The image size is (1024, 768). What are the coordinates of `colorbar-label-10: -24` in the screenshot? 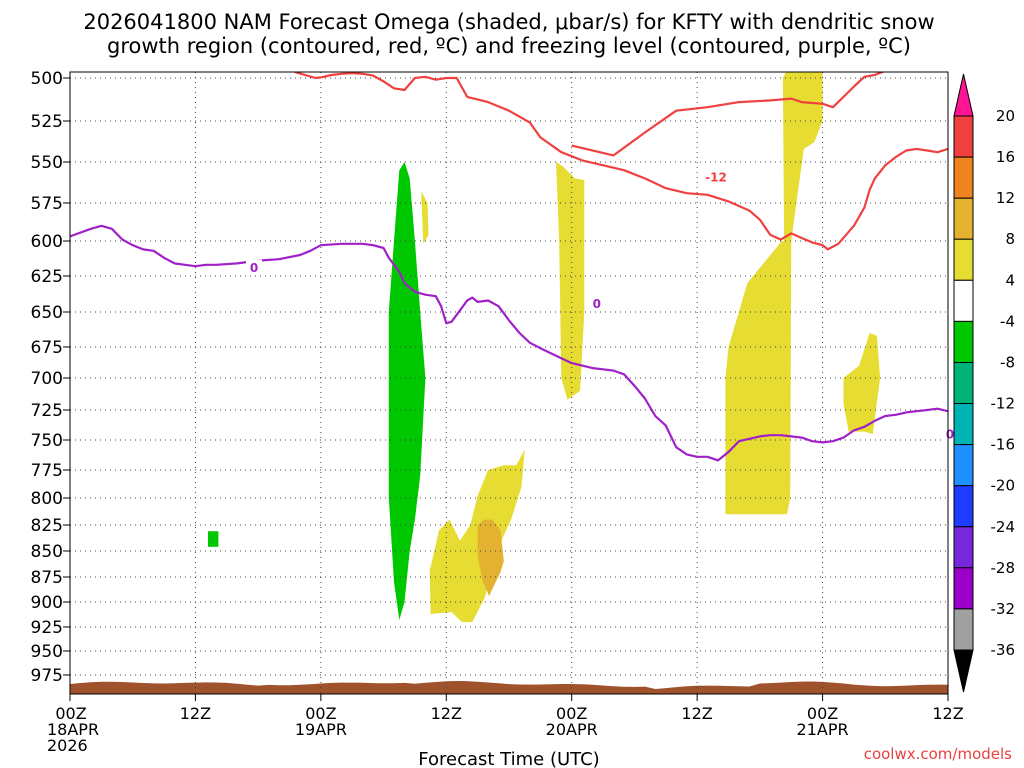 It's located at (1003, 527).